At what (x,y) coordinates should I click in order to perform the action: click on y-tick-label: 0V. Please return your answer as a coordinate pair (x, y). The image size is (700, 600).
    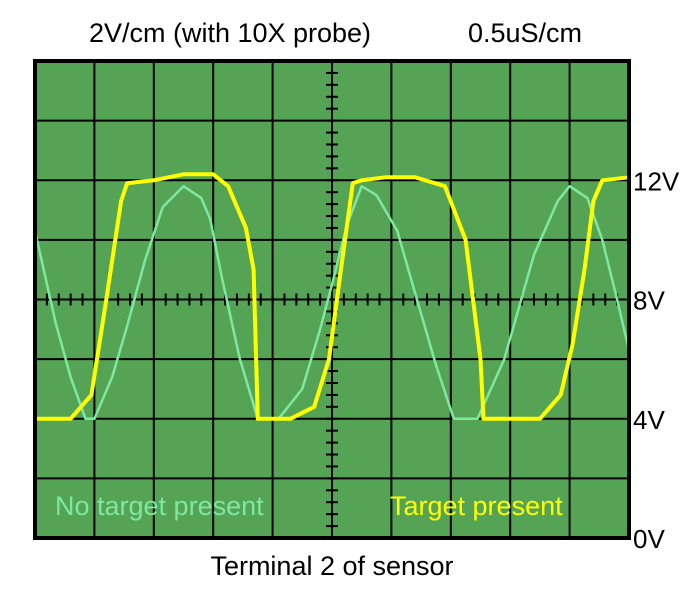
    Looking at the image, I should click on (649, 539).